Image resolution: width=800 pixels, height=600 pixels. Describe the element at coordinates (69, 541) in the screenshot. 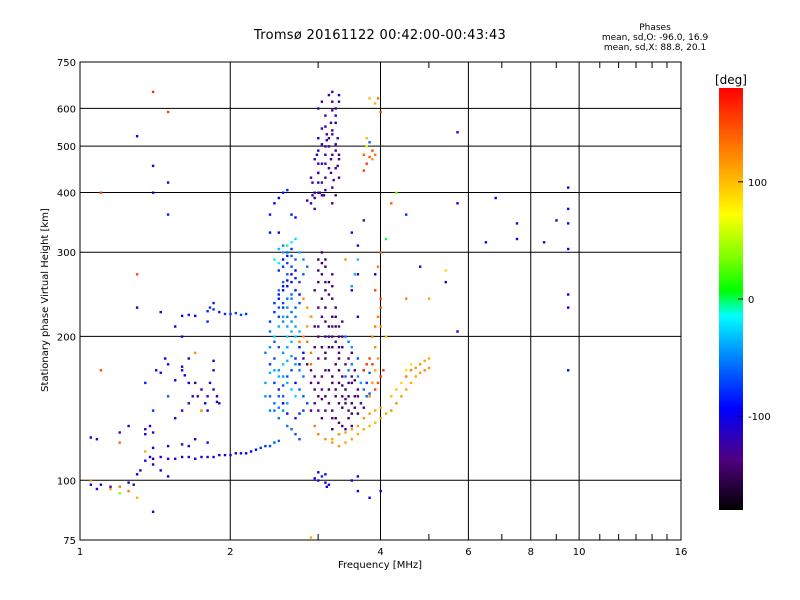

I see `y-tick-label: 75` at that location.